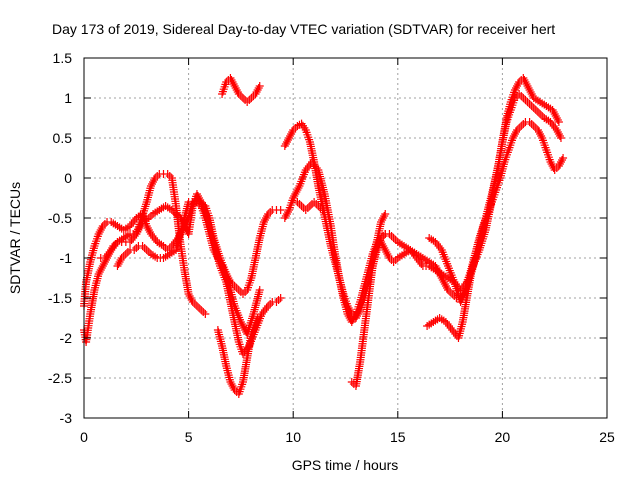 The image size is (640, 480). What do you see at coordinates (84, 437) in the screenshot?
I see `x-tick-label: 0` at bounding box center [84, 437].